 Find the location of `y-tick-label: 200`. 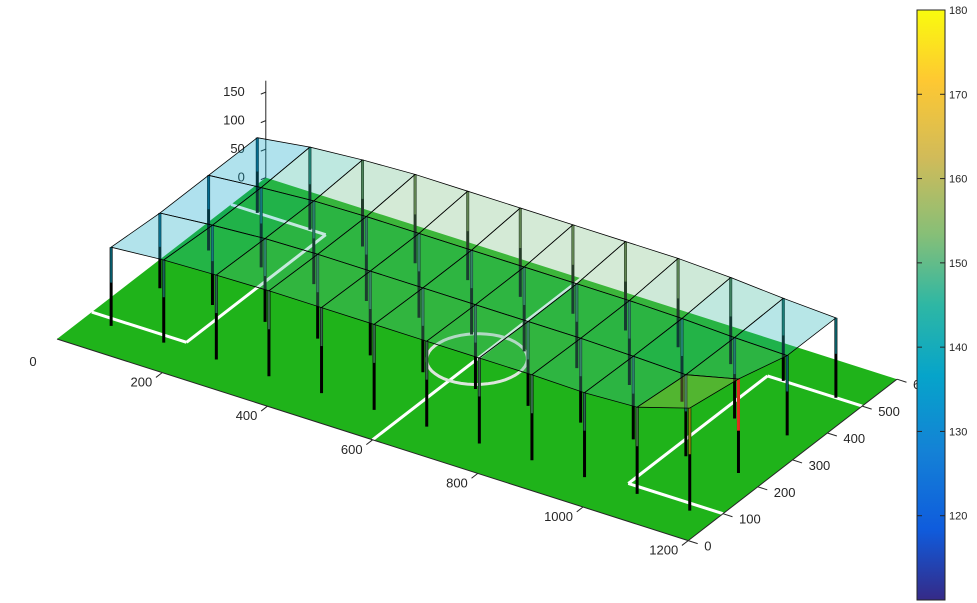

y-tick-label: 200 is located at coordinates (785, 492).